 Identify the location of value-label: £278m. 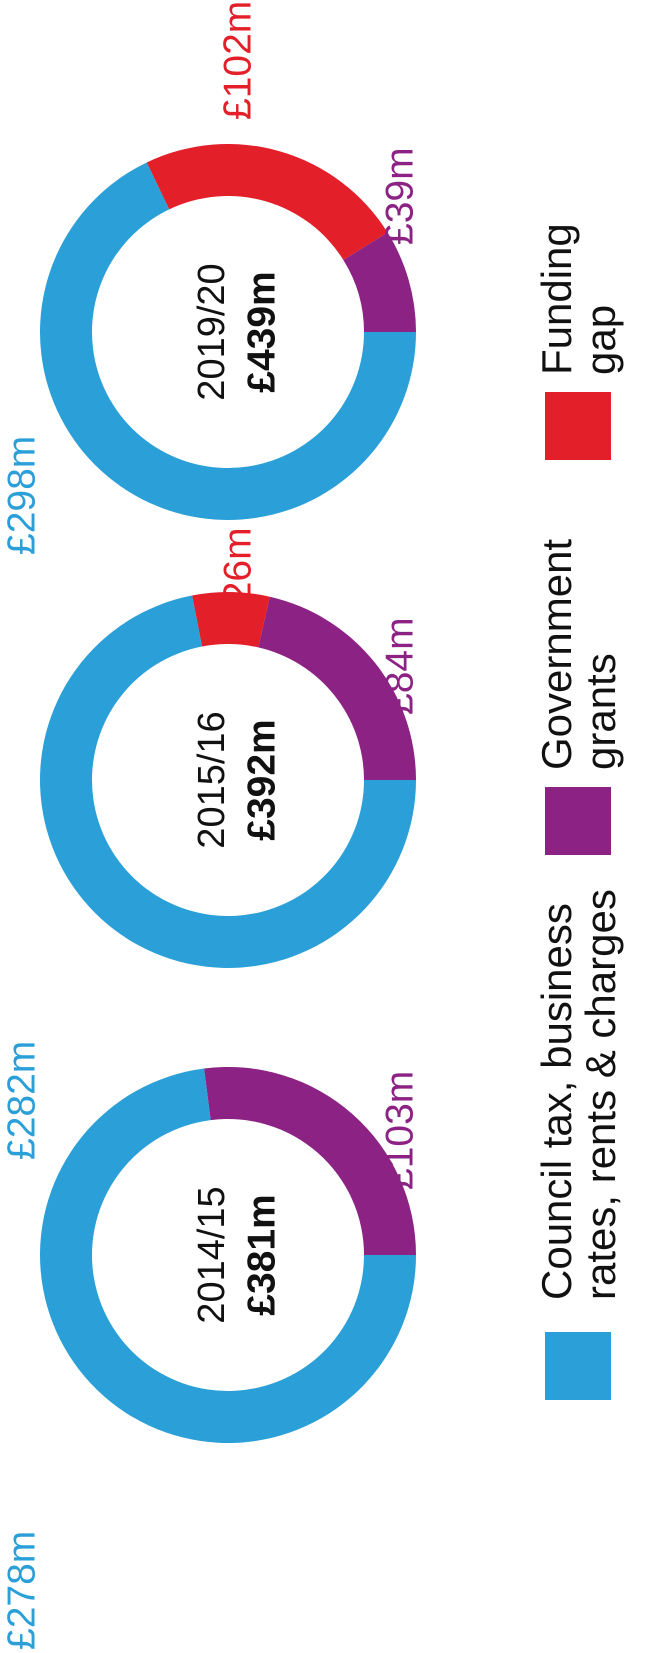
(21, 1590).